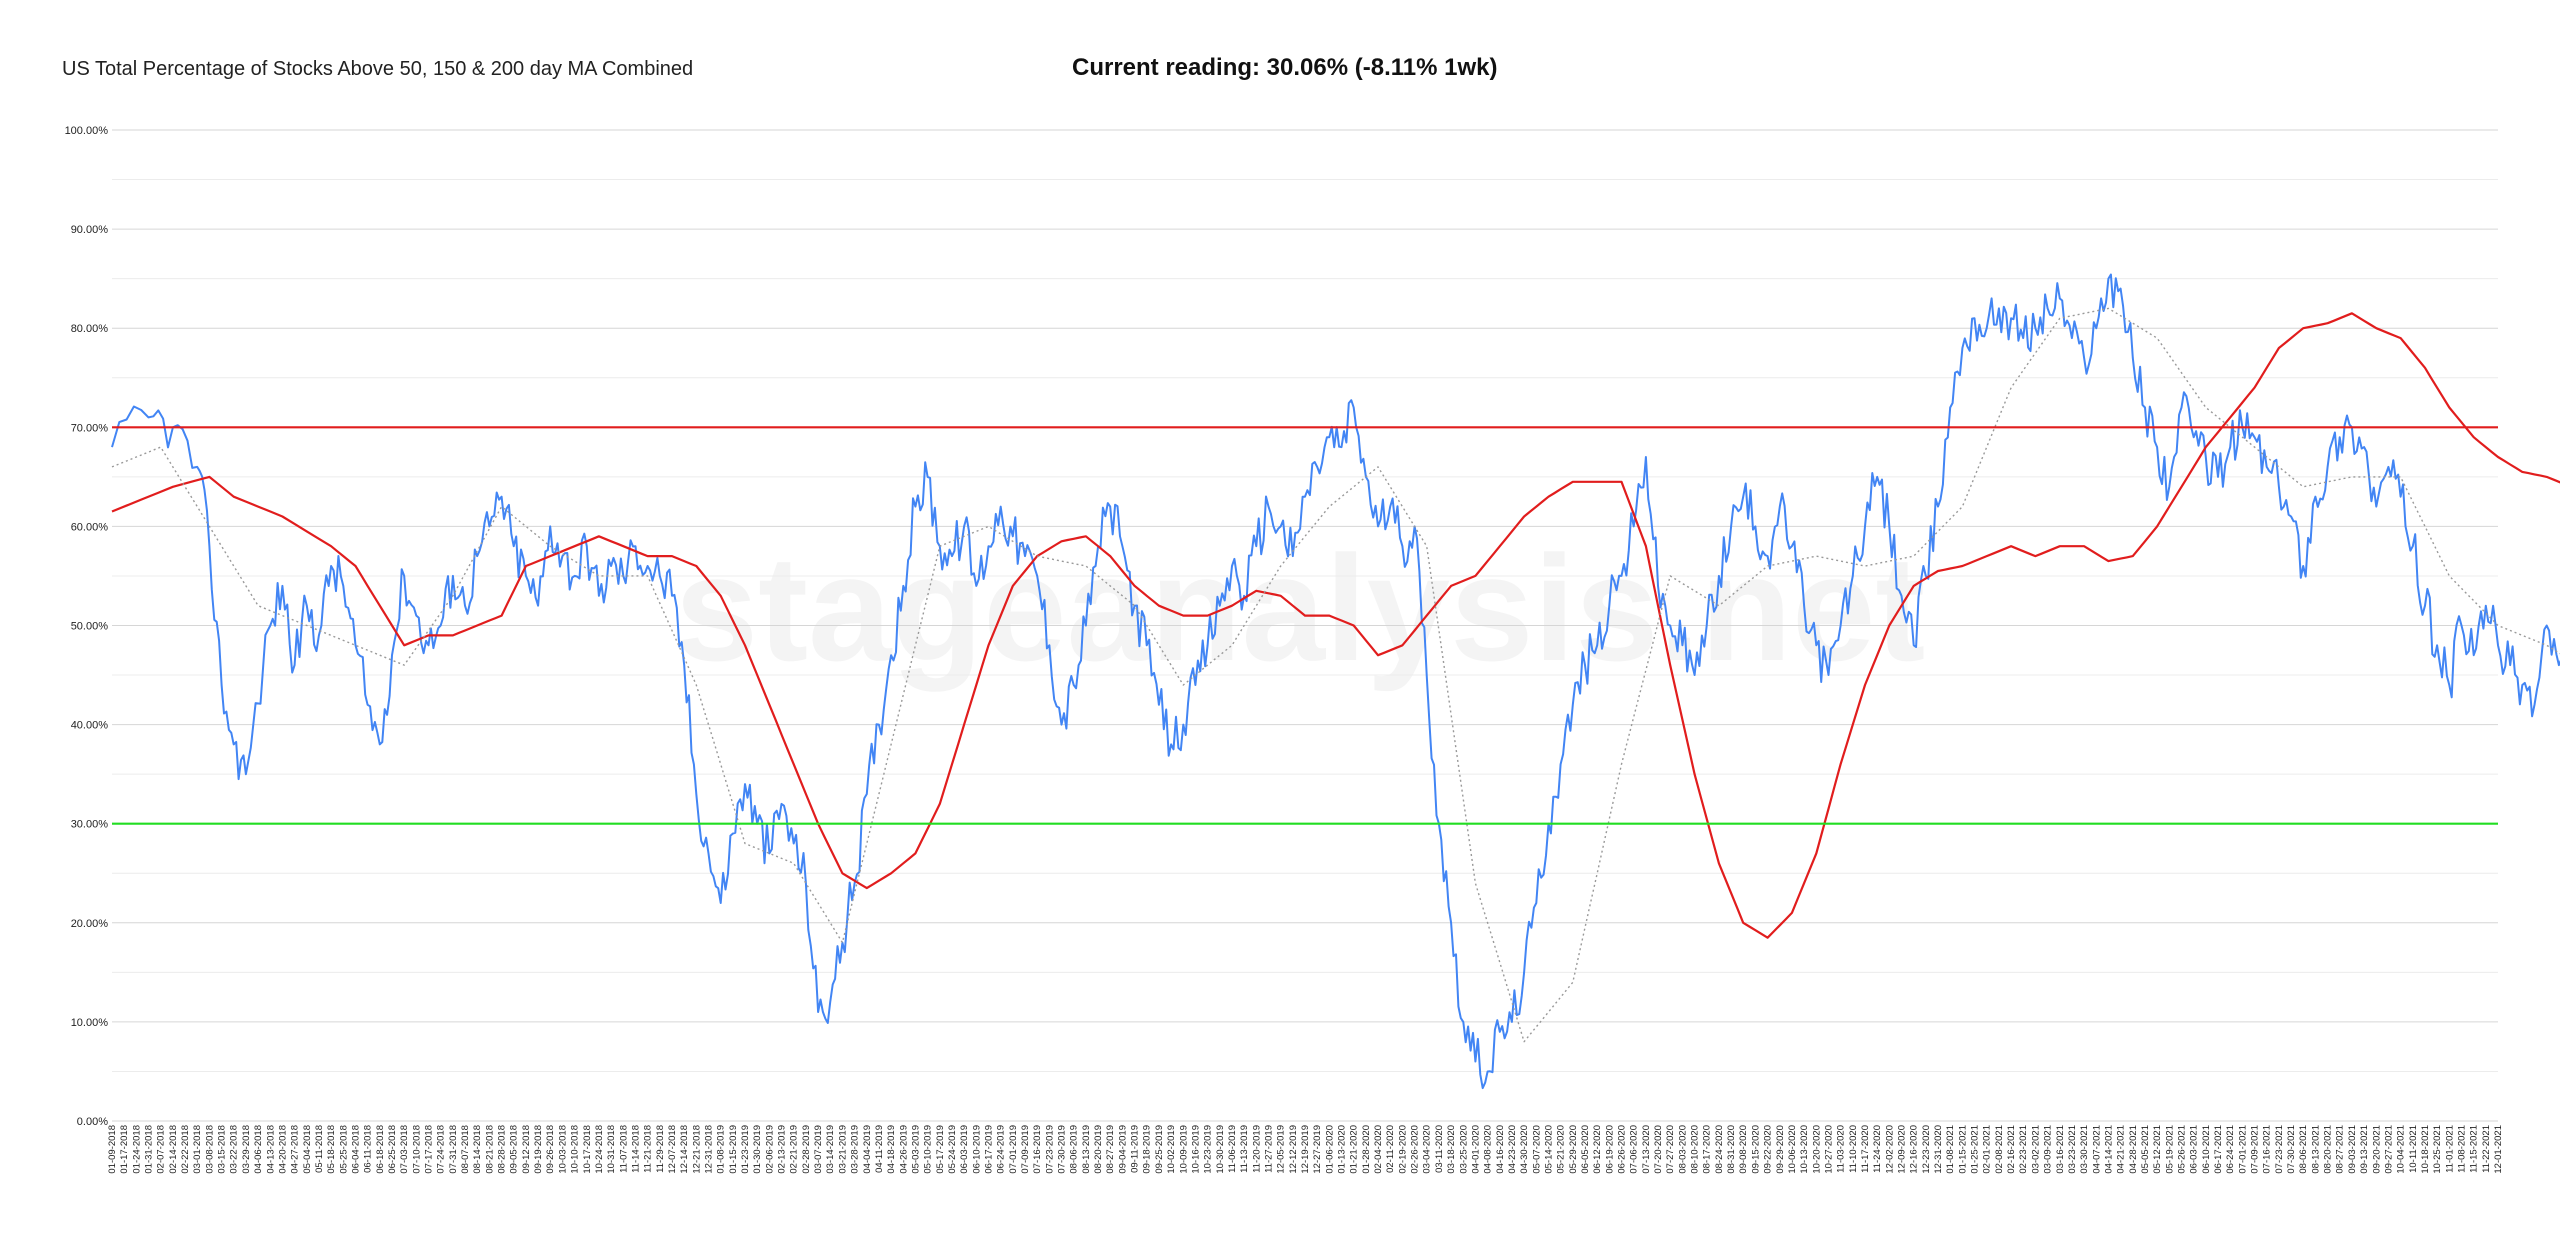 The image size is (2560, 1250). What do you see at coordinates (246, 1149) in the screenshot?
I see `x-tick-label: 03-29-2018` at bounding box center [246, 1149].